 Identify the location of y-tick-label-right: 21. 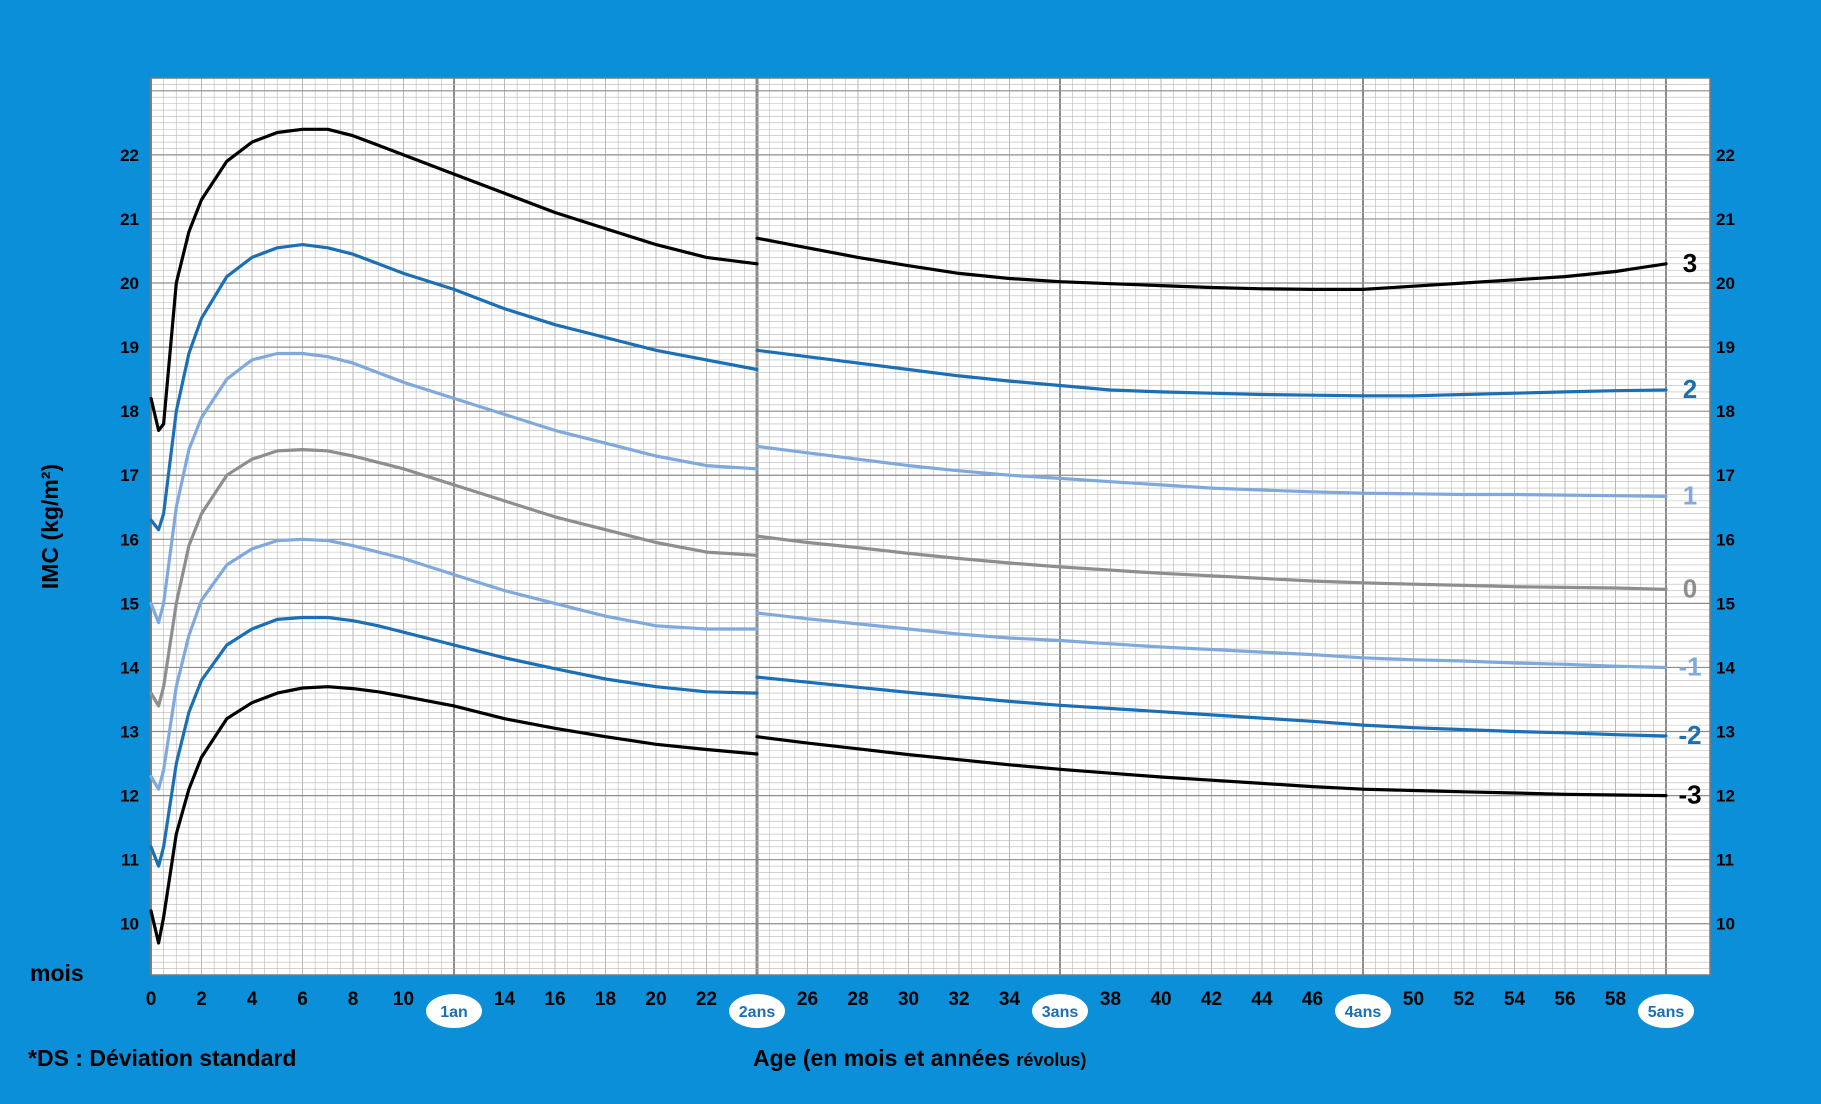
(1725, 219).